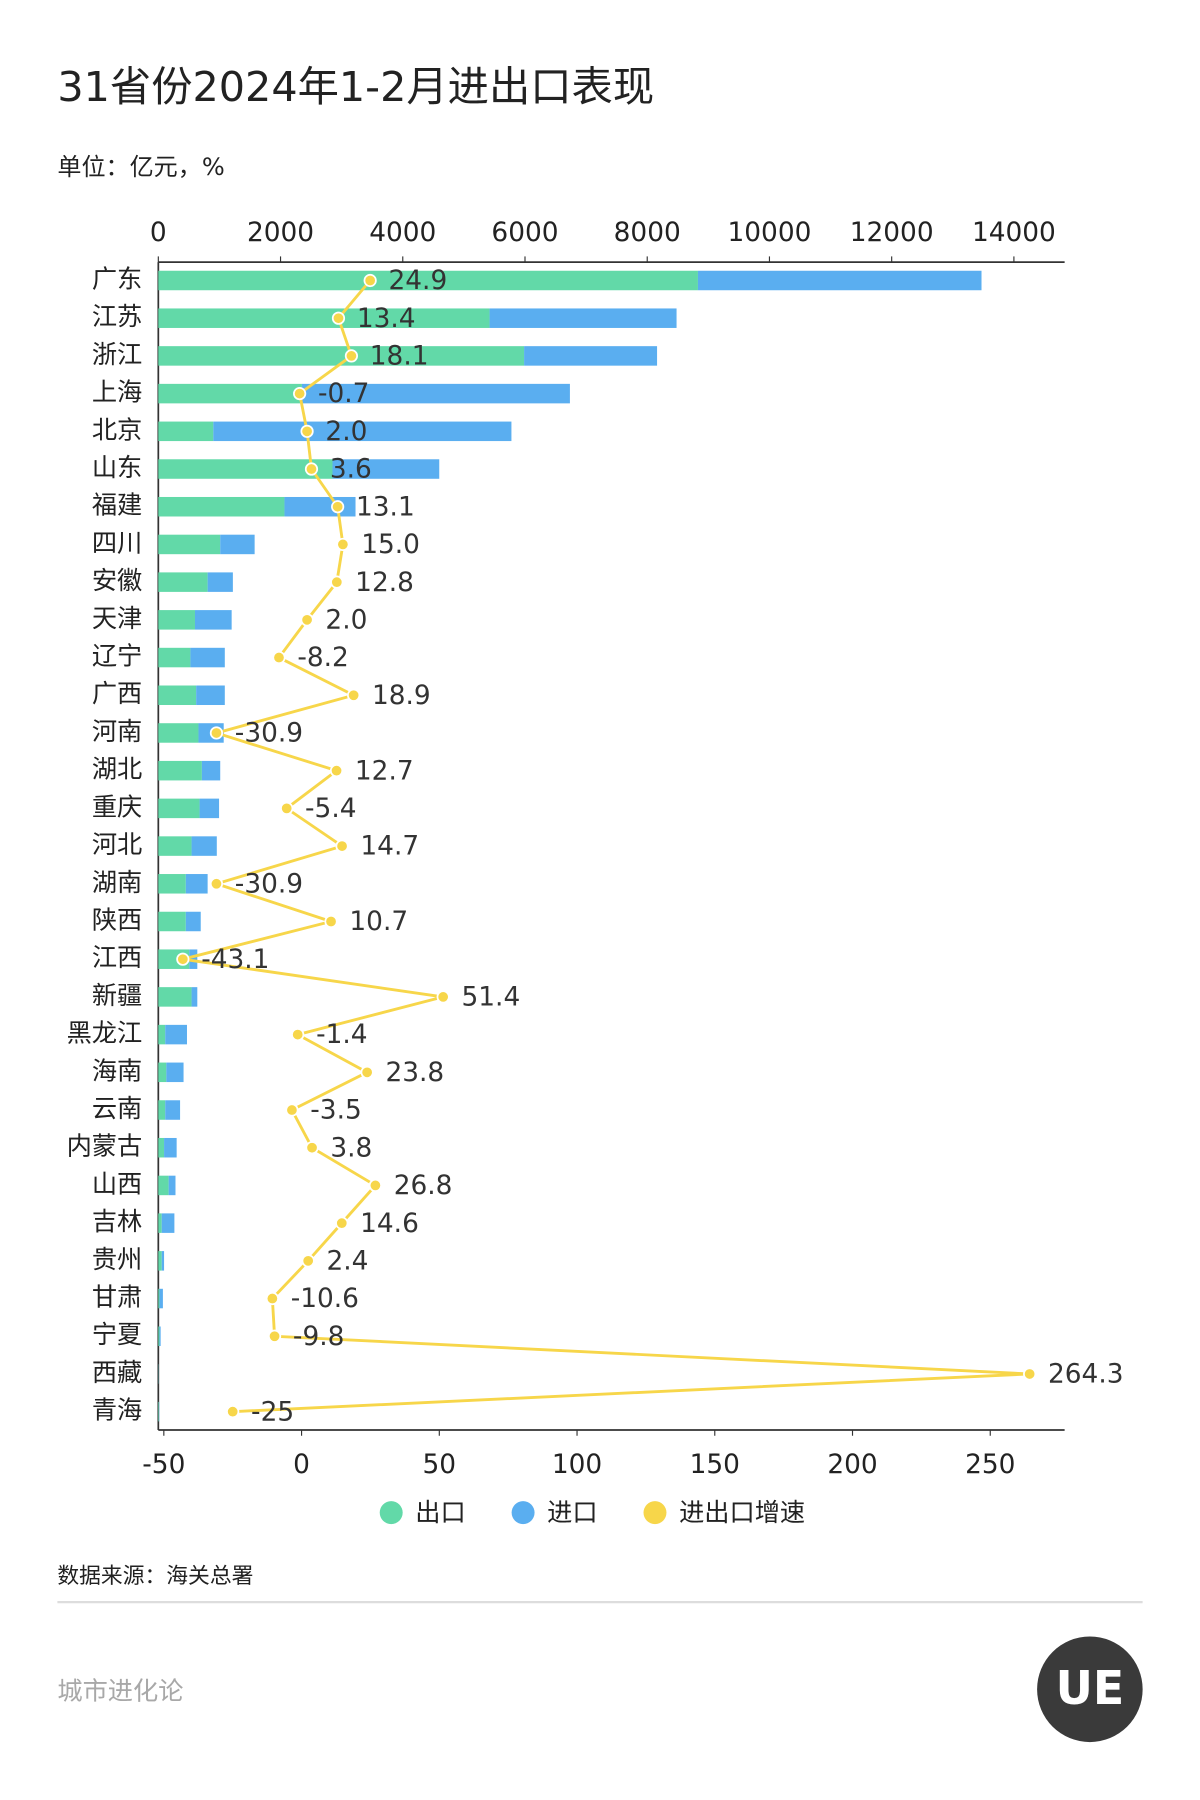 This screenshot has width=1200, height=1800. I want to click on x2-tick-label: 250, so click(990, 1465).